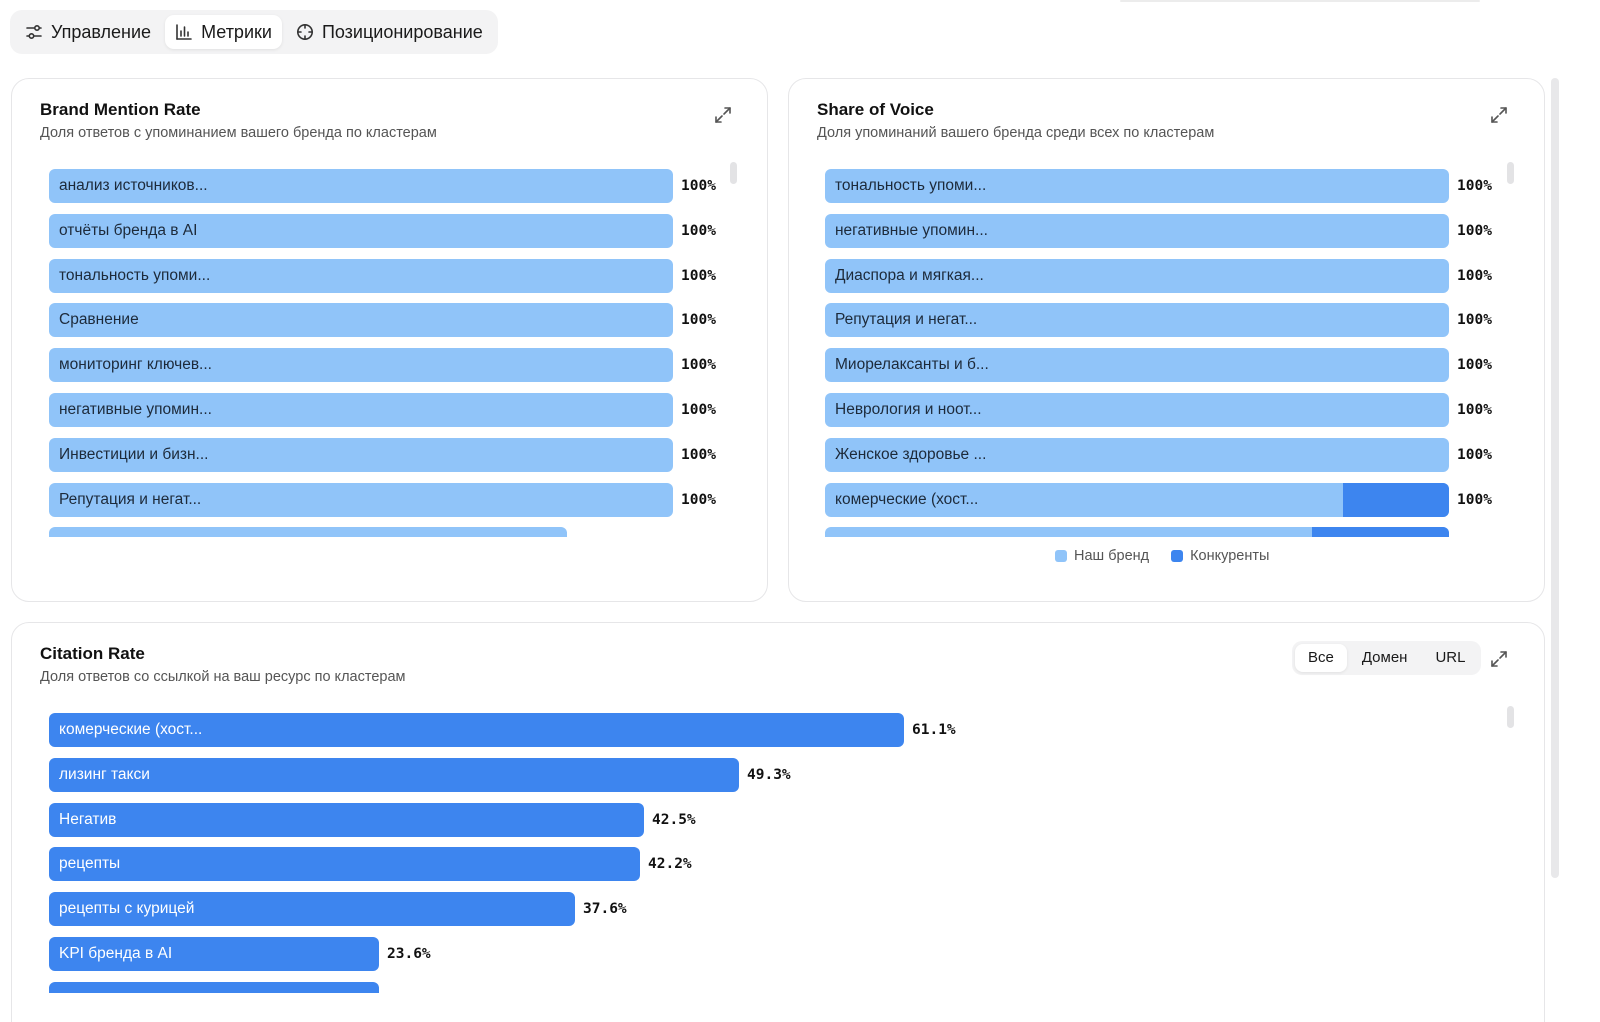  I want to click on chart-legend: Наш бренд Конкуренты, so click(1162, 556).